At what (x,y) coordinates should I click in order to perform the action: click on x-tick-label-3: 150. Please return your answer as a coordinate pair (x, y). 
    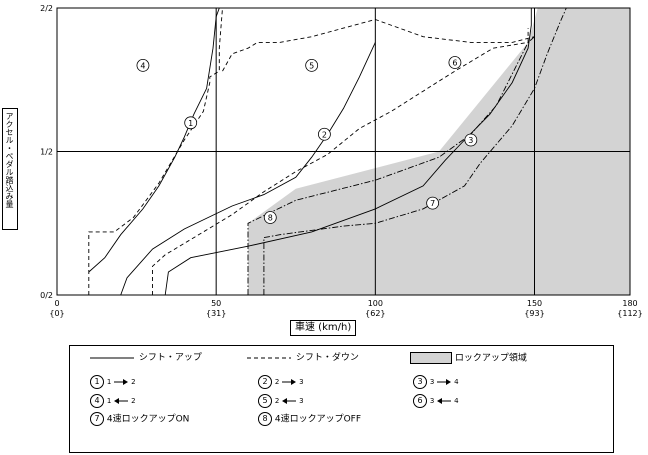
    Looking at the image, I should click on (534, 303).